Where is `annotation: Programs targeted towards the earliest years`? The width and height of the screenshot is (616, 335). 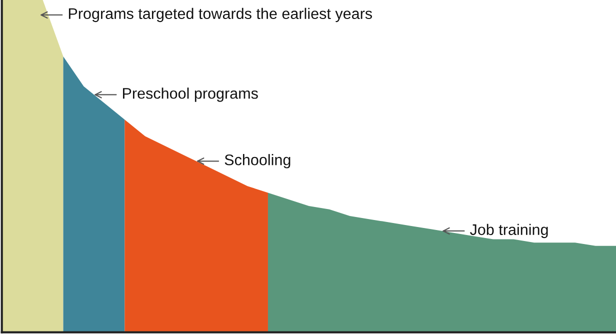 annotation: Programs targeted towards the earliest years is located at coordinates (220, 15).